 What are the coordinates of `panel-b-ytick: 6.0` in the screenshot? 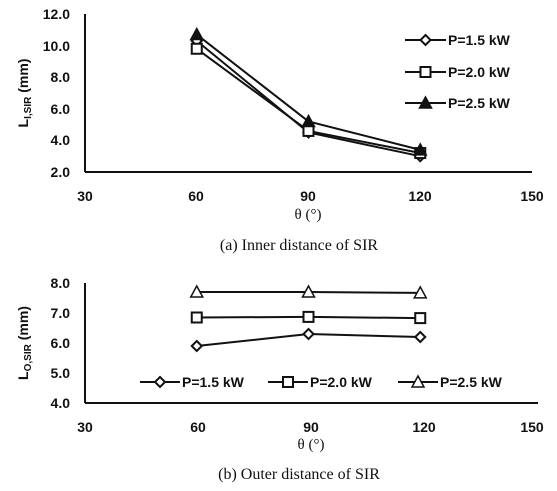 It's located at (61, 343).